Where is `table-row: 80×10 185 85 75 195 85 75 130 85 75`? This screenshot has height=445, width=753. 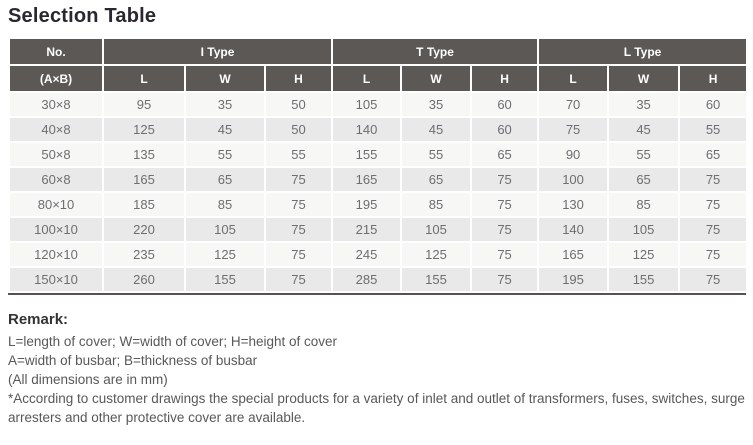
table-row: 80×10 185 85 75 195 85 75 130 85 75 is located at coordinates (378, 204).